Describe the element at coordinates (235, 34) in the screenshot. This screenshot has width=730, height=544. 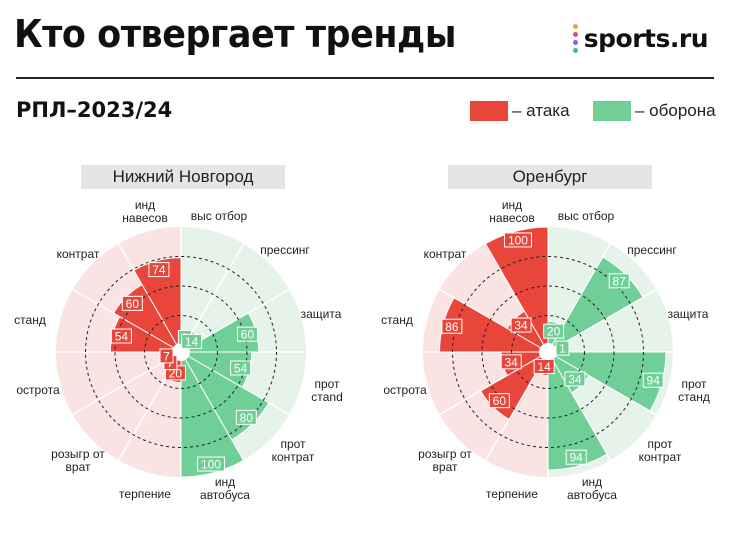
I see `page-title: Кто отвергает тренды` at that location.